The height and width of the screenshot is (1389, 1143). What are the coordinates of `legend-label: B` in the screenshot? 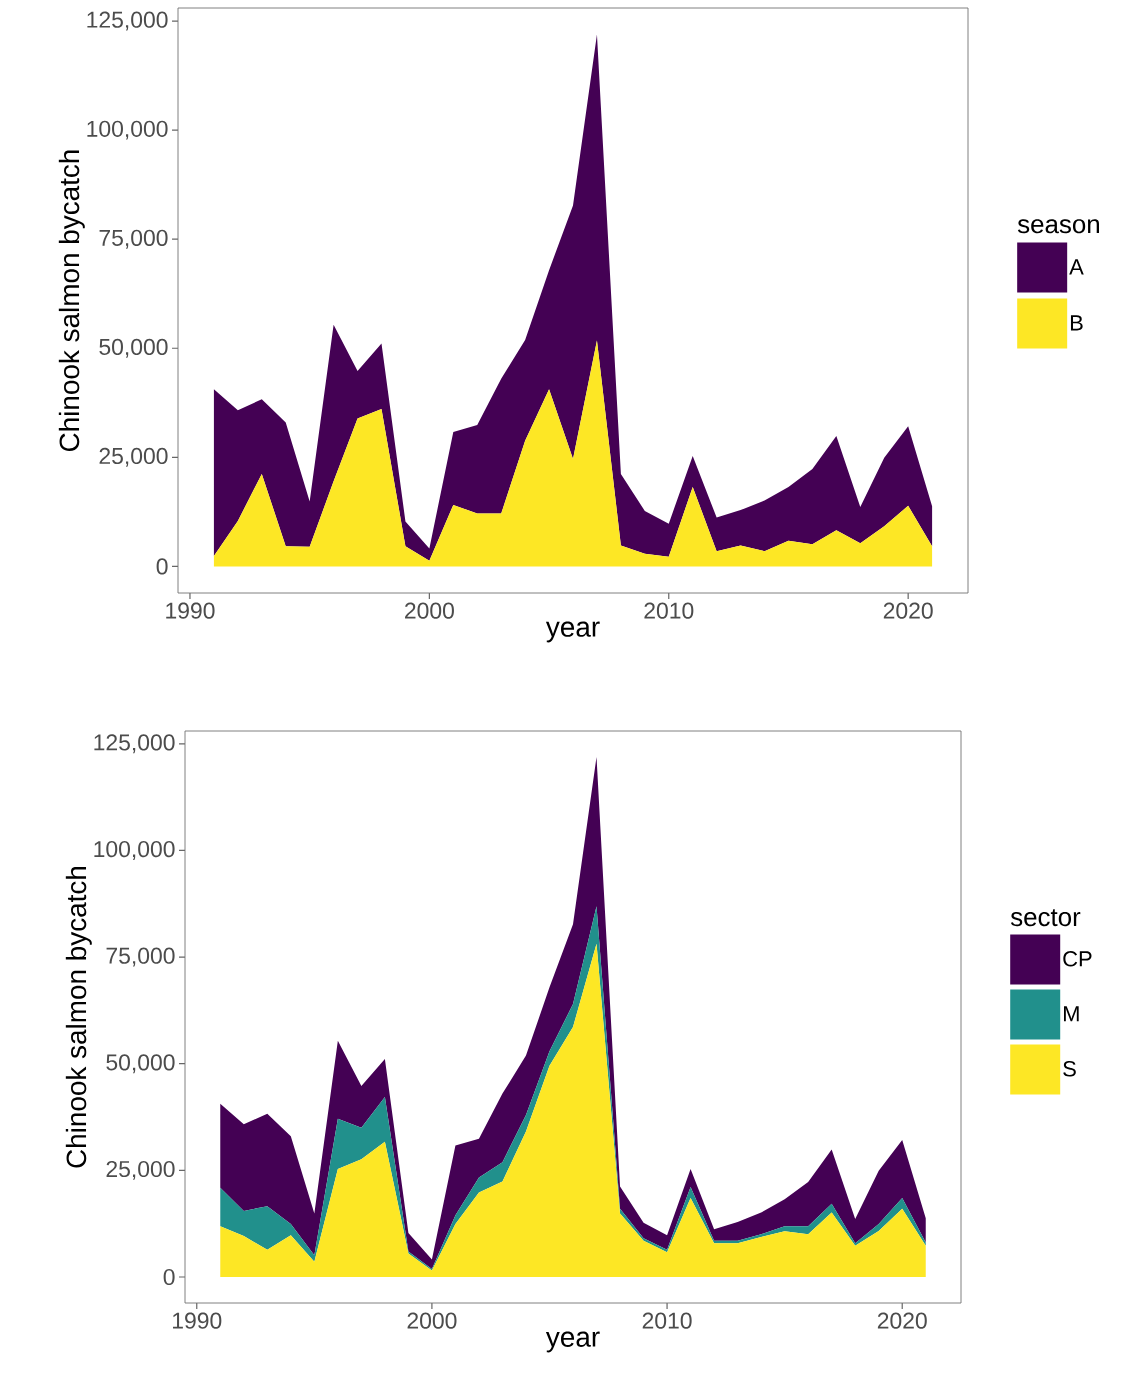 It's located at (1076, 323).